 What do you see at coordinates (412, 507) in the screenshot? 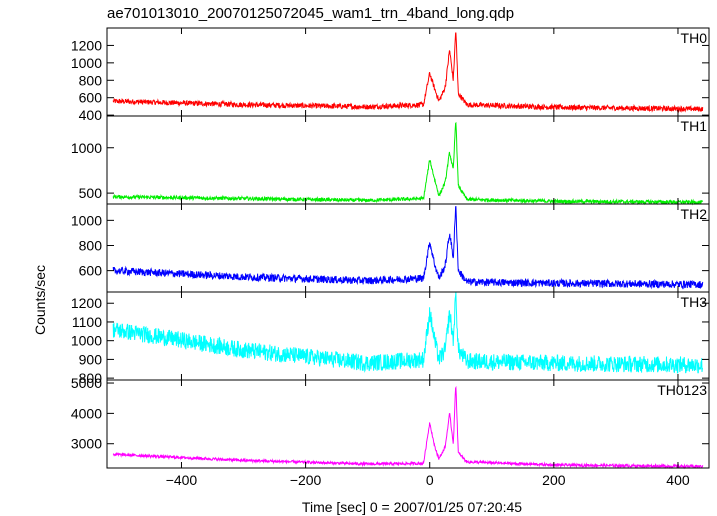
I see `x-axis-label: Time [sec] 0 = 2007/01/25 07:20:45` at bounding box center [412, 507].